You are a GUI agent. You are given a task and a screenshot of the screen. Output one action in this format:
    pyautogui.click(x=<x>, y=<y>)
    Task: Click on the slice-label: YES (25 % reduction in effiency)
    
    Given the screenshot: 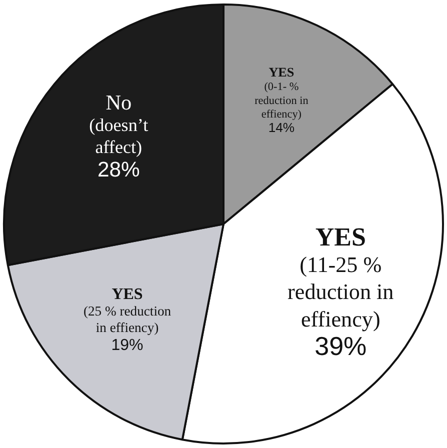 What is the action you would take?
    pyautogui.click(x=127, y=311)
    